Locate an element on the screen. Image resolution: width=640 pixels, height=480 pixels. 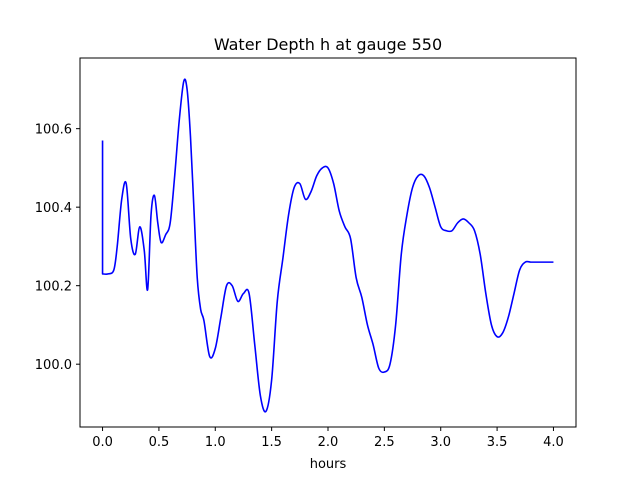
x-tick-label: 2.5 is located at coordinates (384, 442).